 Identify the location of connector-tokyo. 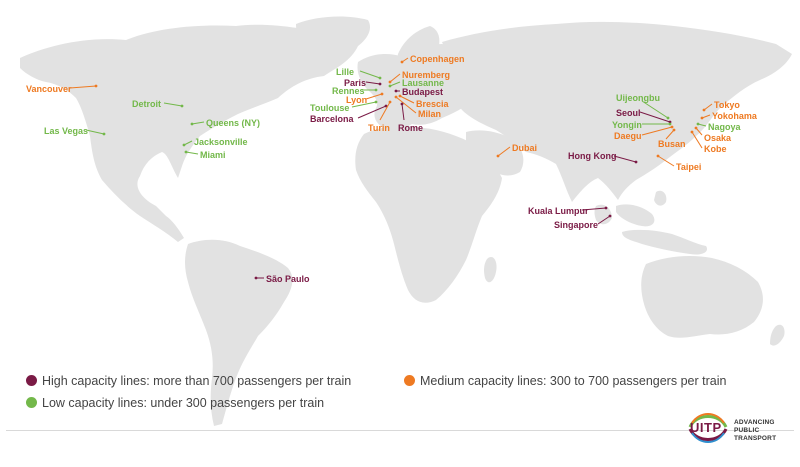
(708, 107).